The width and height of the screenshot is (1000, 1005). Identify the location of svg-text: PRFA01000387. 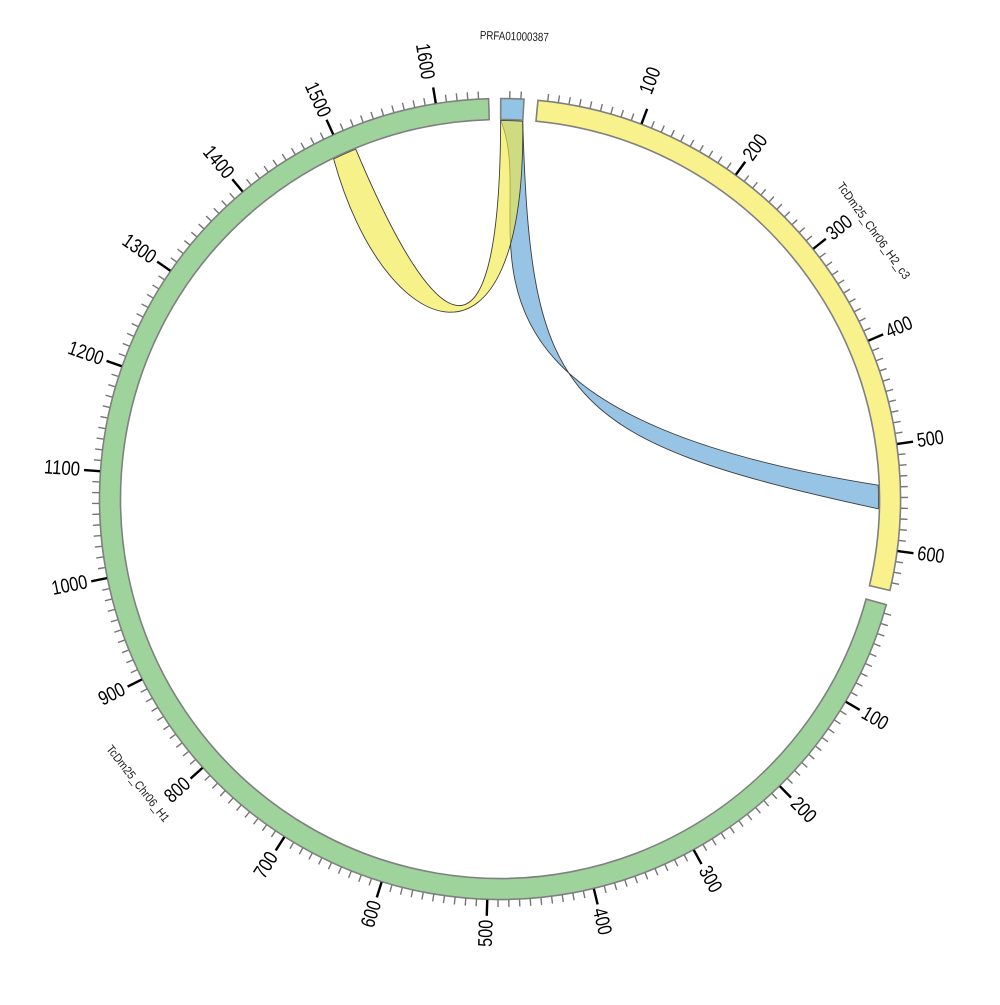
(515, 36).